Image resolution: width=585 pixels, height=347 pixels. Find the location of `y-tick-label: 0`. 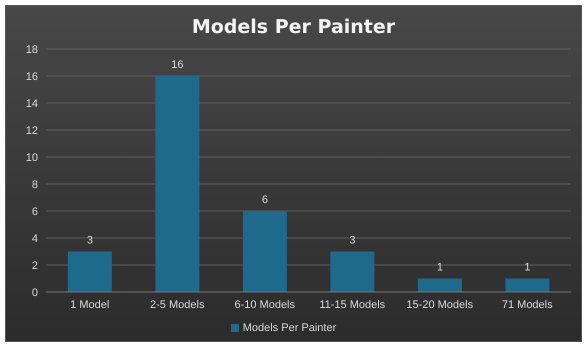

y-tick-label: 0 is located at coordinates (35, 292).